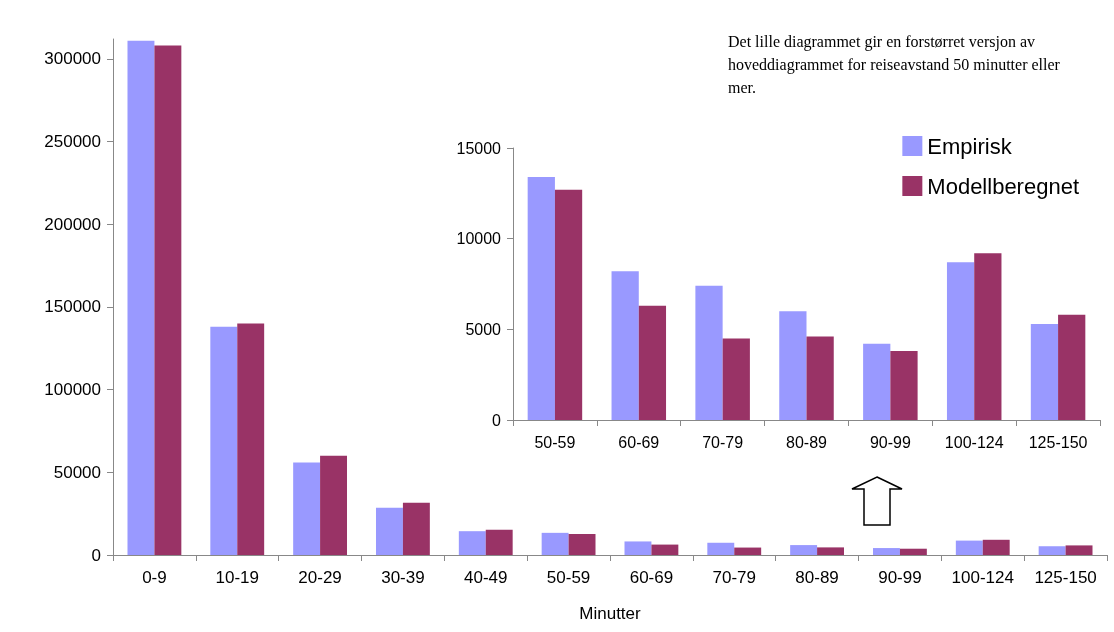 Image resolution: width=1114 pixels, height=632 pixels. Describe the element at coordinates (154, 577) in the screenshot. I see `x-tick-label: 0-9` at that location.